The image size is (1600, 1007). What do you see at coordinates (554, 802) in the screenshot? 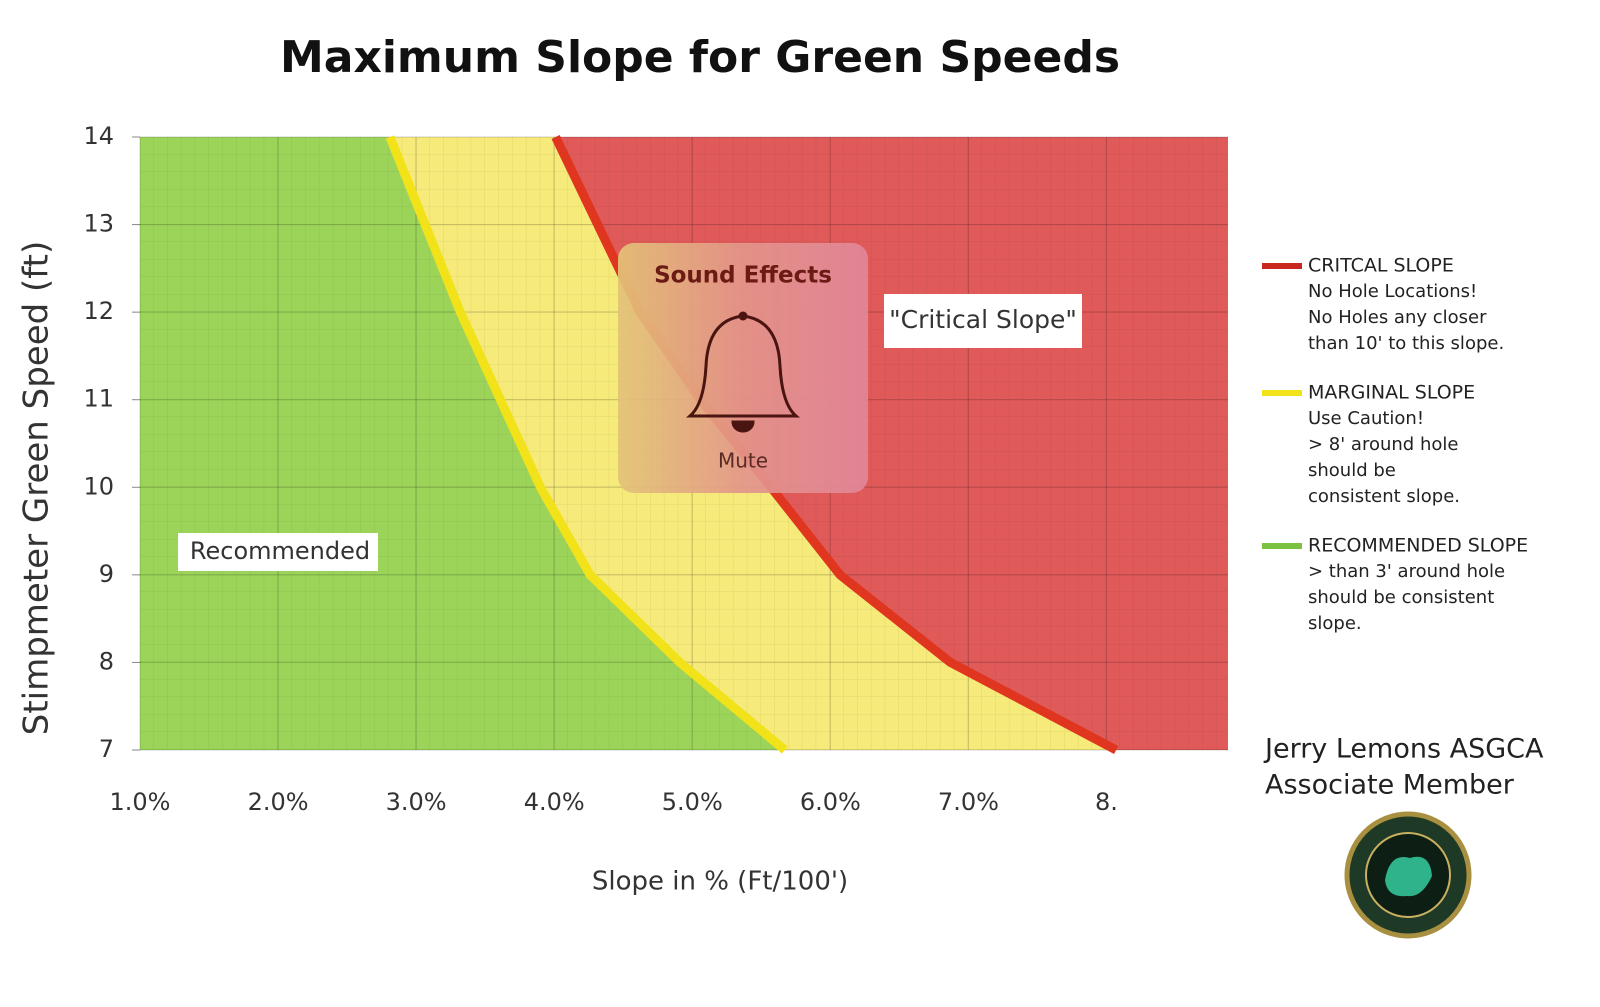
I see `x-tick-label: 4.0%` at bounding box center [554, 802].